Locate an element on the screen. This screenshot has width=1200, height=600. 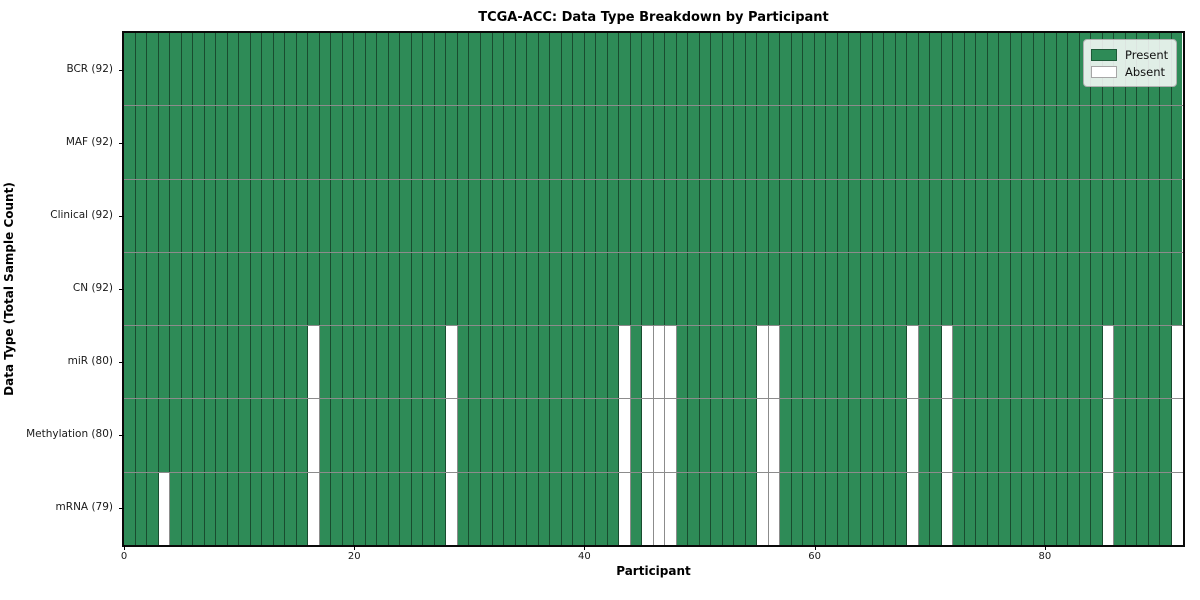
heatmap-row-BCR is located at coordinates (653, 70).